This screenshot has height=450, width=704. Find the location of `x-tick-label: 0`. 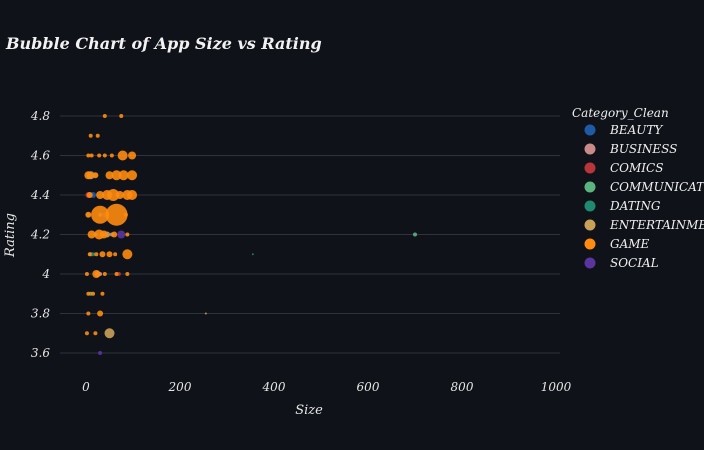

x-tick-label: 0 is located at coordinates (86, 387).